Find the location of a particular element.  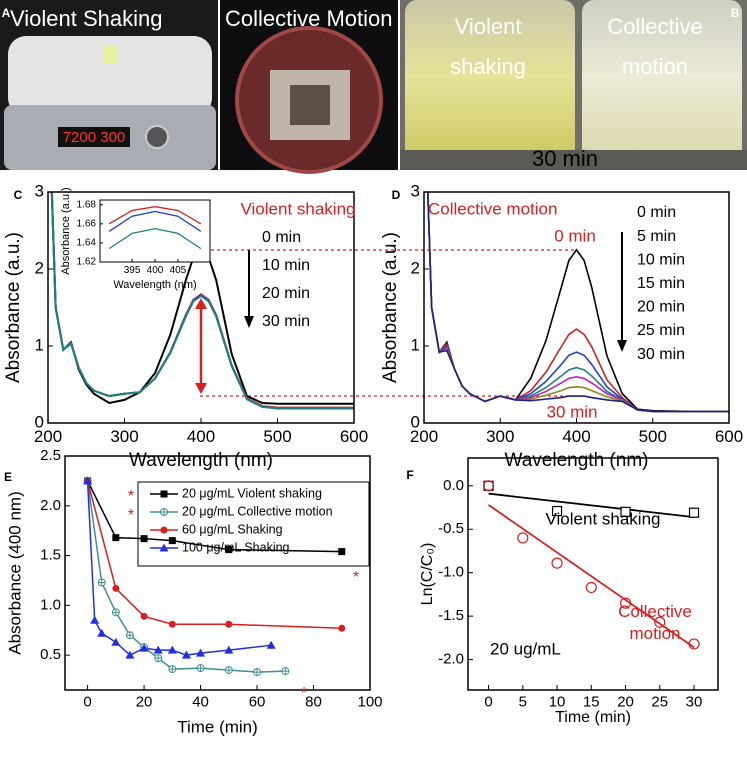

legend-label: 20 μg/mL Collective motion is located at coordinates (257, 511).